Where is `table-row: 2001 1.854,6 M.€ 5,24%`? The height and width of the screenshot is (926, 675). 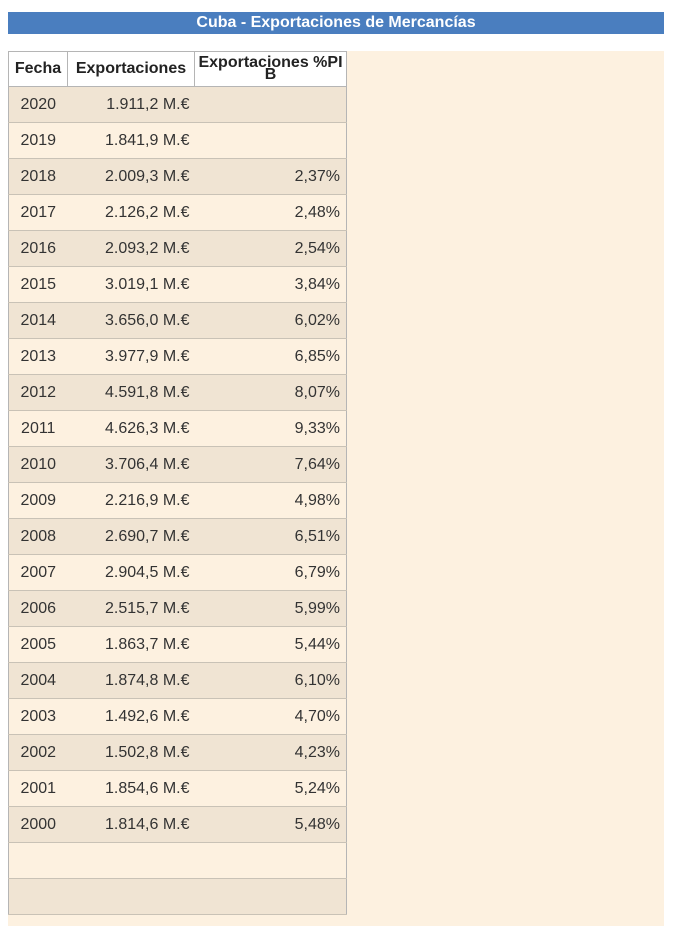 table-row: 2001 1.854,6 M.€ 5,24% is located at coordinates (177, 788).